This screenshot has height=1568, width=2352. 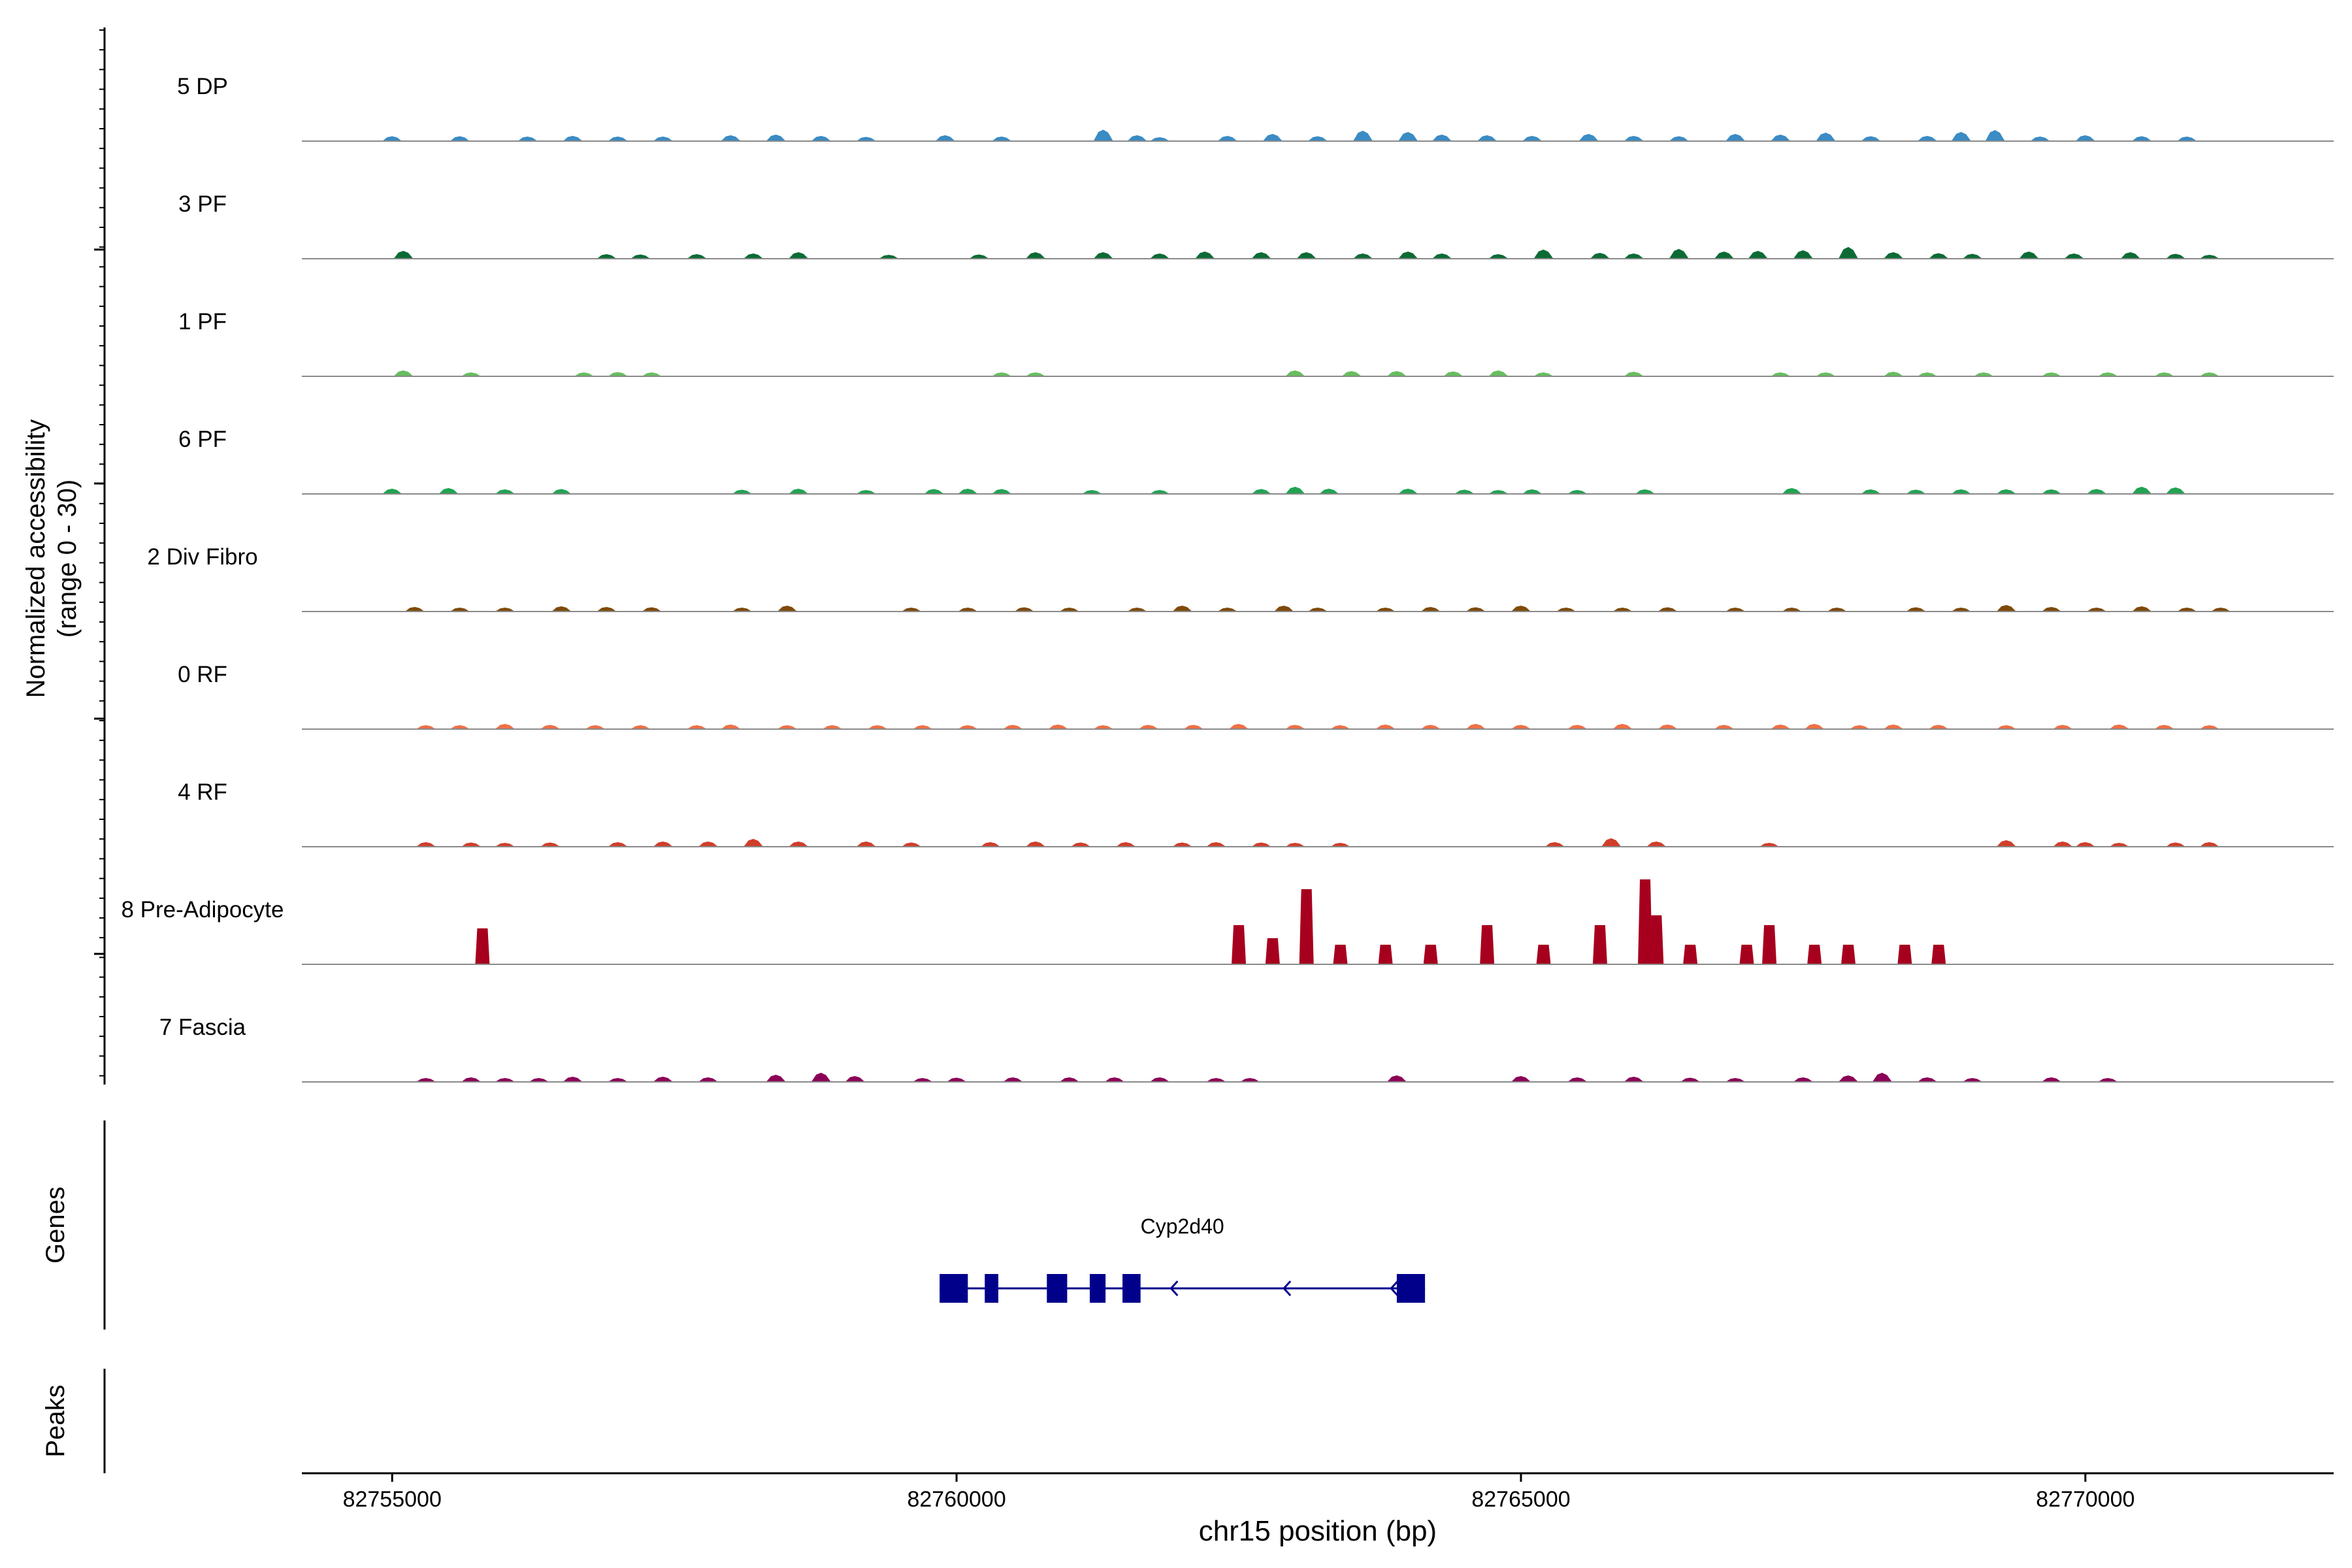 I want to click on track-label: 3 PF, so click(x=202, y=204).